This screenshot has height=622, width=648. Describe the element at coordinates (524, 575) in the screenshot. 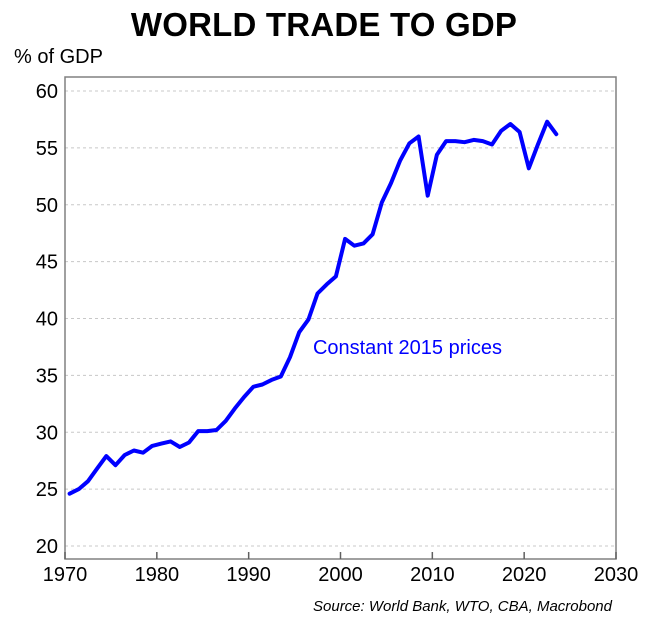

I see `x-tick-label: 2020` at that location.